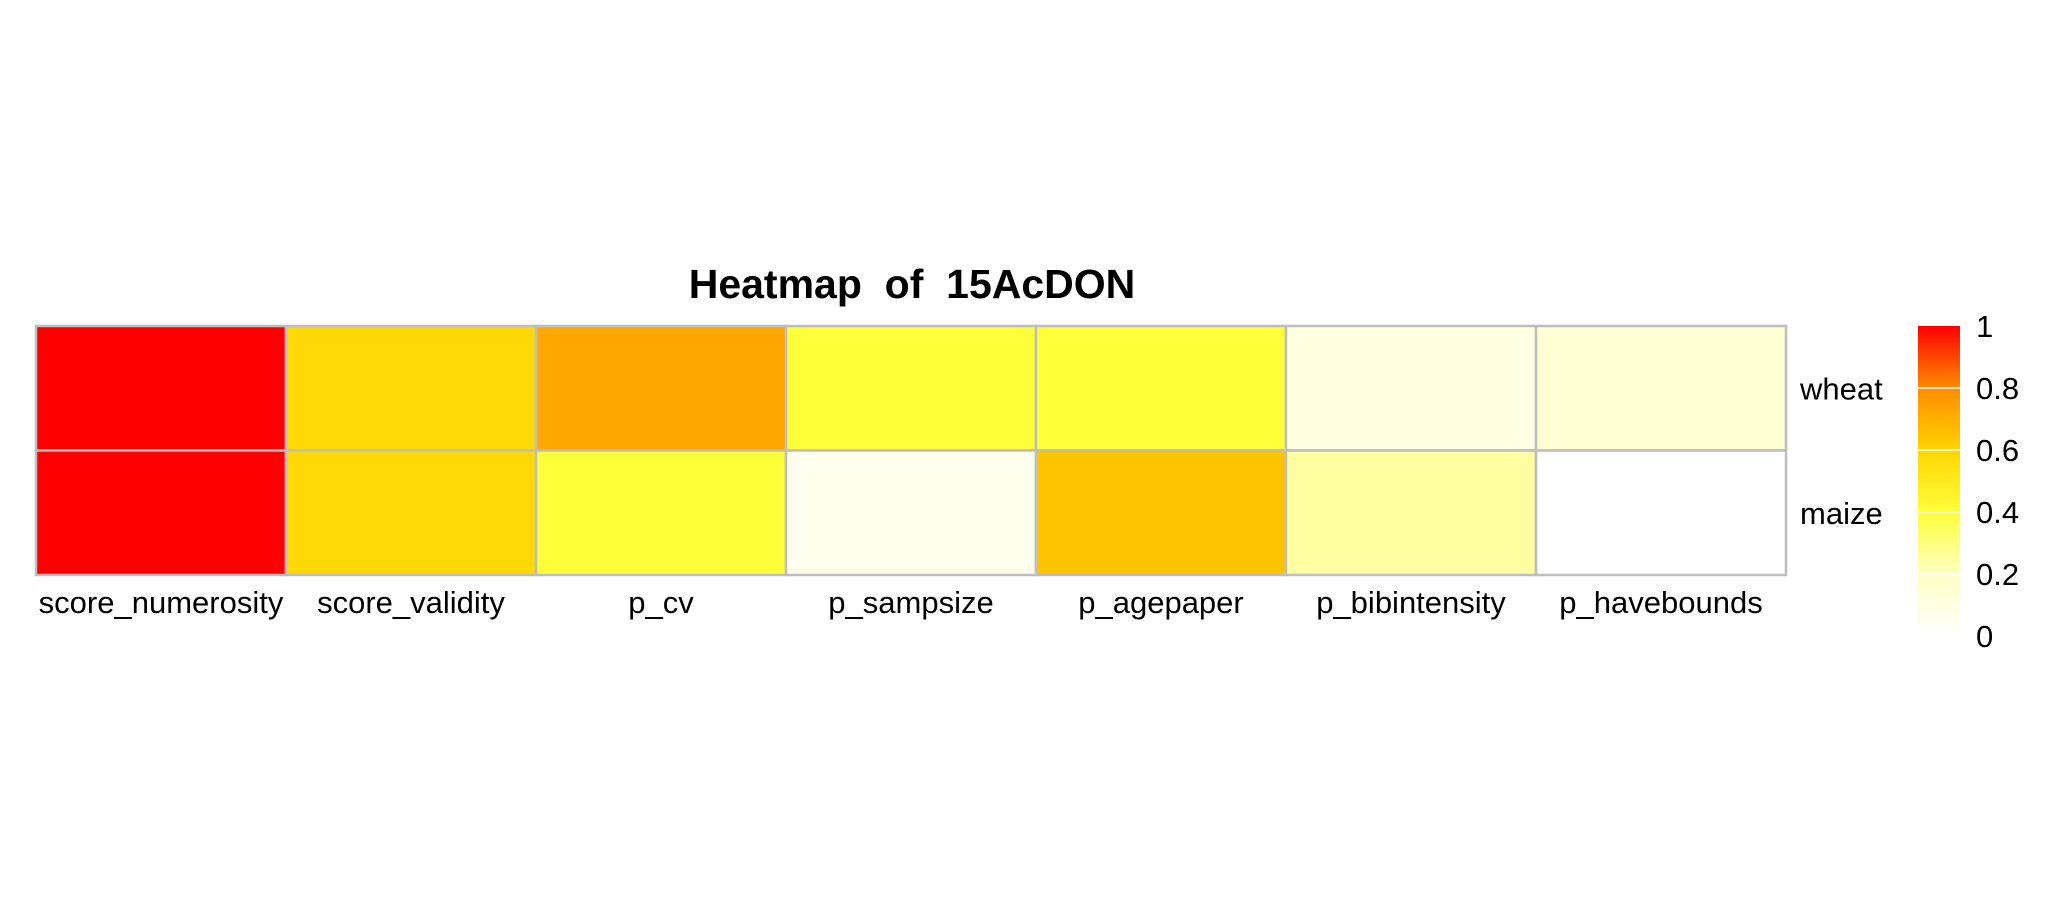  Describe the element at coordinates (661, 513) in the screenshot. I see `heatmap-cell-maize-p_cv` at that location.